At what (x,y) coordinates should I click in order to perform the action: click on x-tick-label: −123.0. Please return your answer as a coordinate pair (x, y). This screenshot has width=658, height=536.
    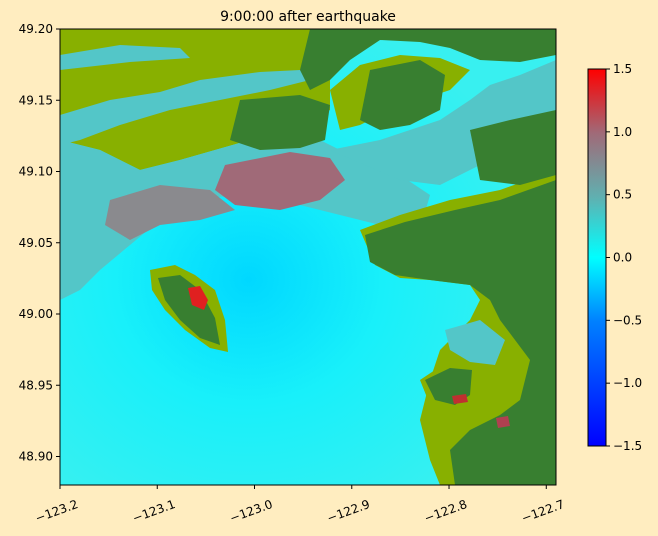
    Looking at the image, I should click on (251, 511).